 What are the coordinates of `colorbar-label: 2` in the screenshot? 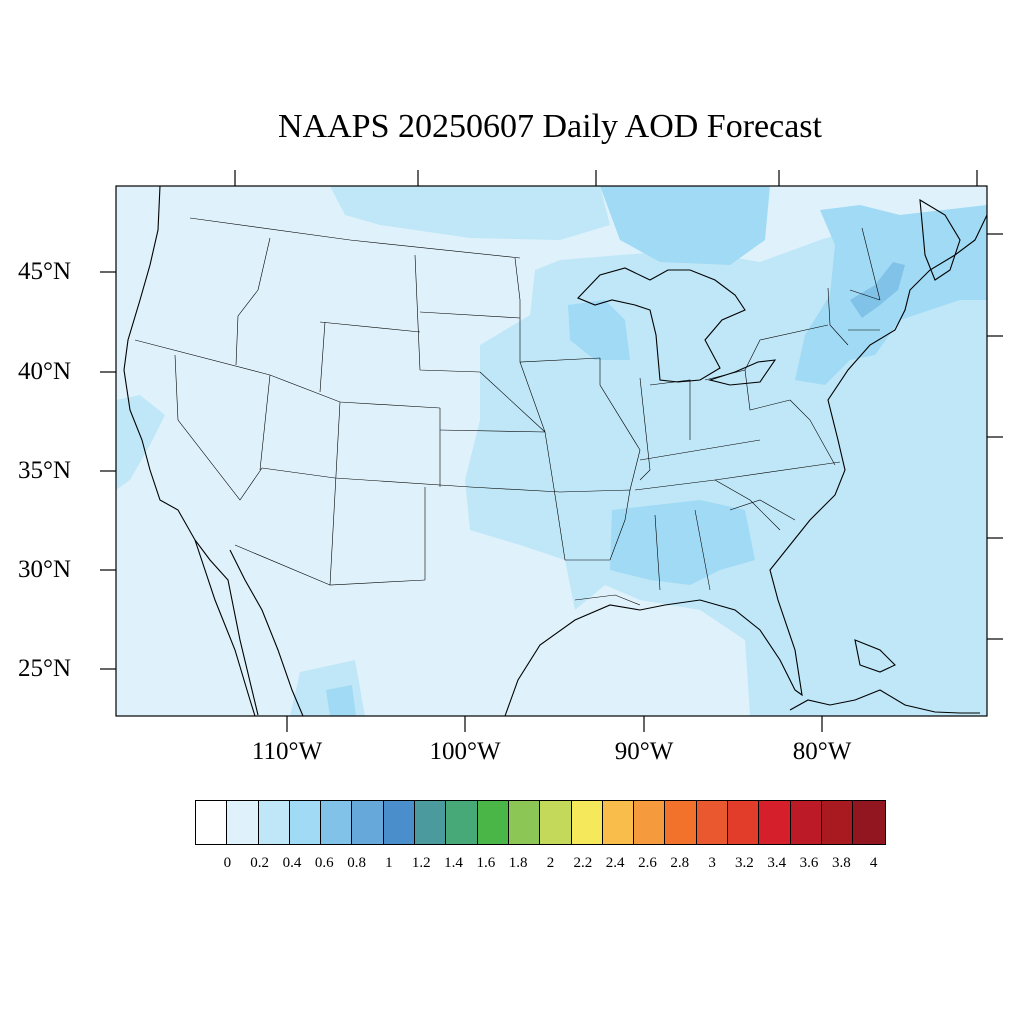 It's located at (550, 863).